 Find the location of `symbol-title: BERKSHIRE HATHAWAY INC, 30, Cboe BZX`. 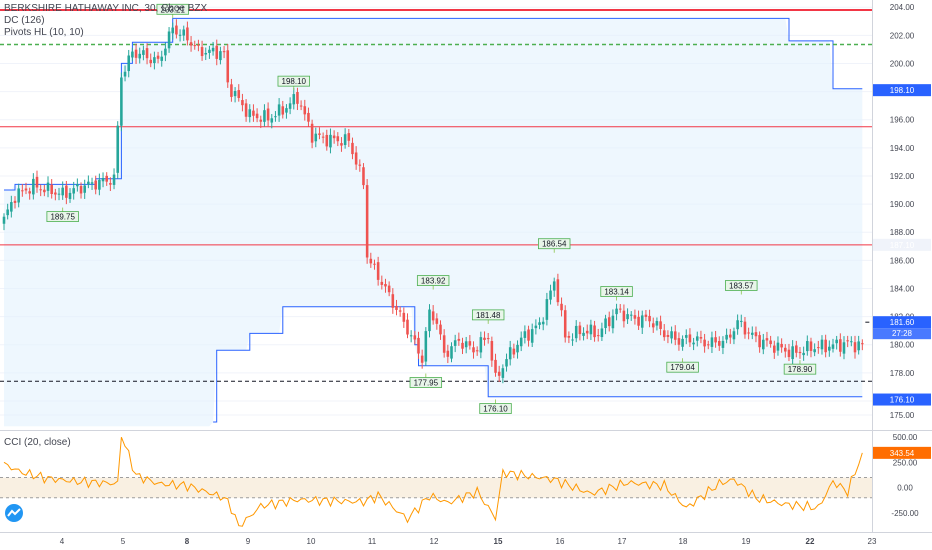

symbol-title: BERKSHIRE HATHAWAY INC, 30, Cboe BZX is located at coordinates (106, 8).